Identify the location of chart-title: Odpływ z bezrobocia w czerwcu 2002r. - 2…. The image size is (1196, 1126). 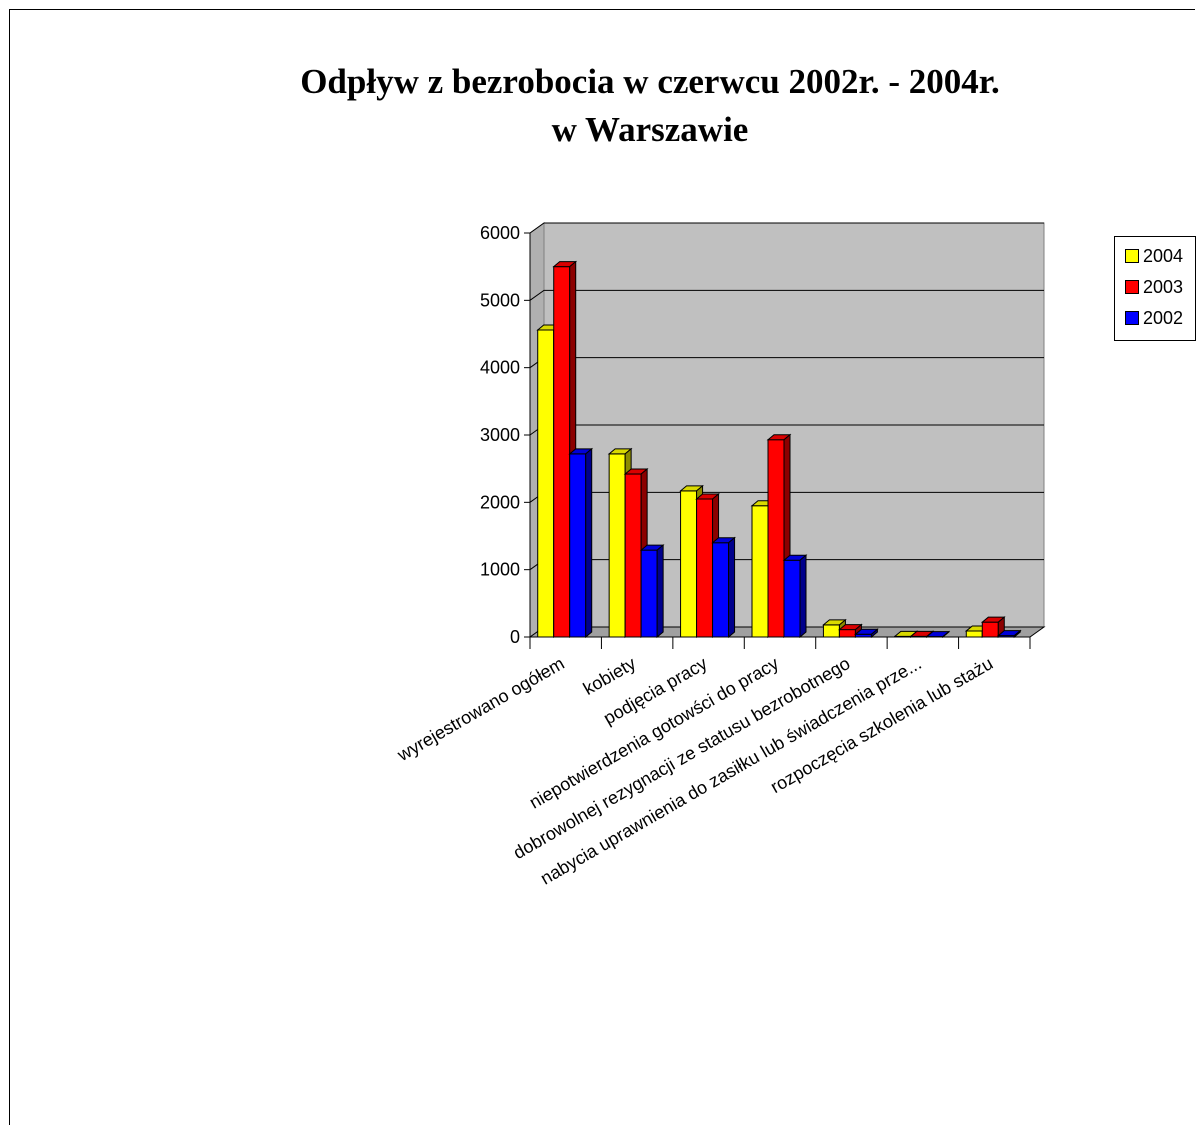
(650, 106).